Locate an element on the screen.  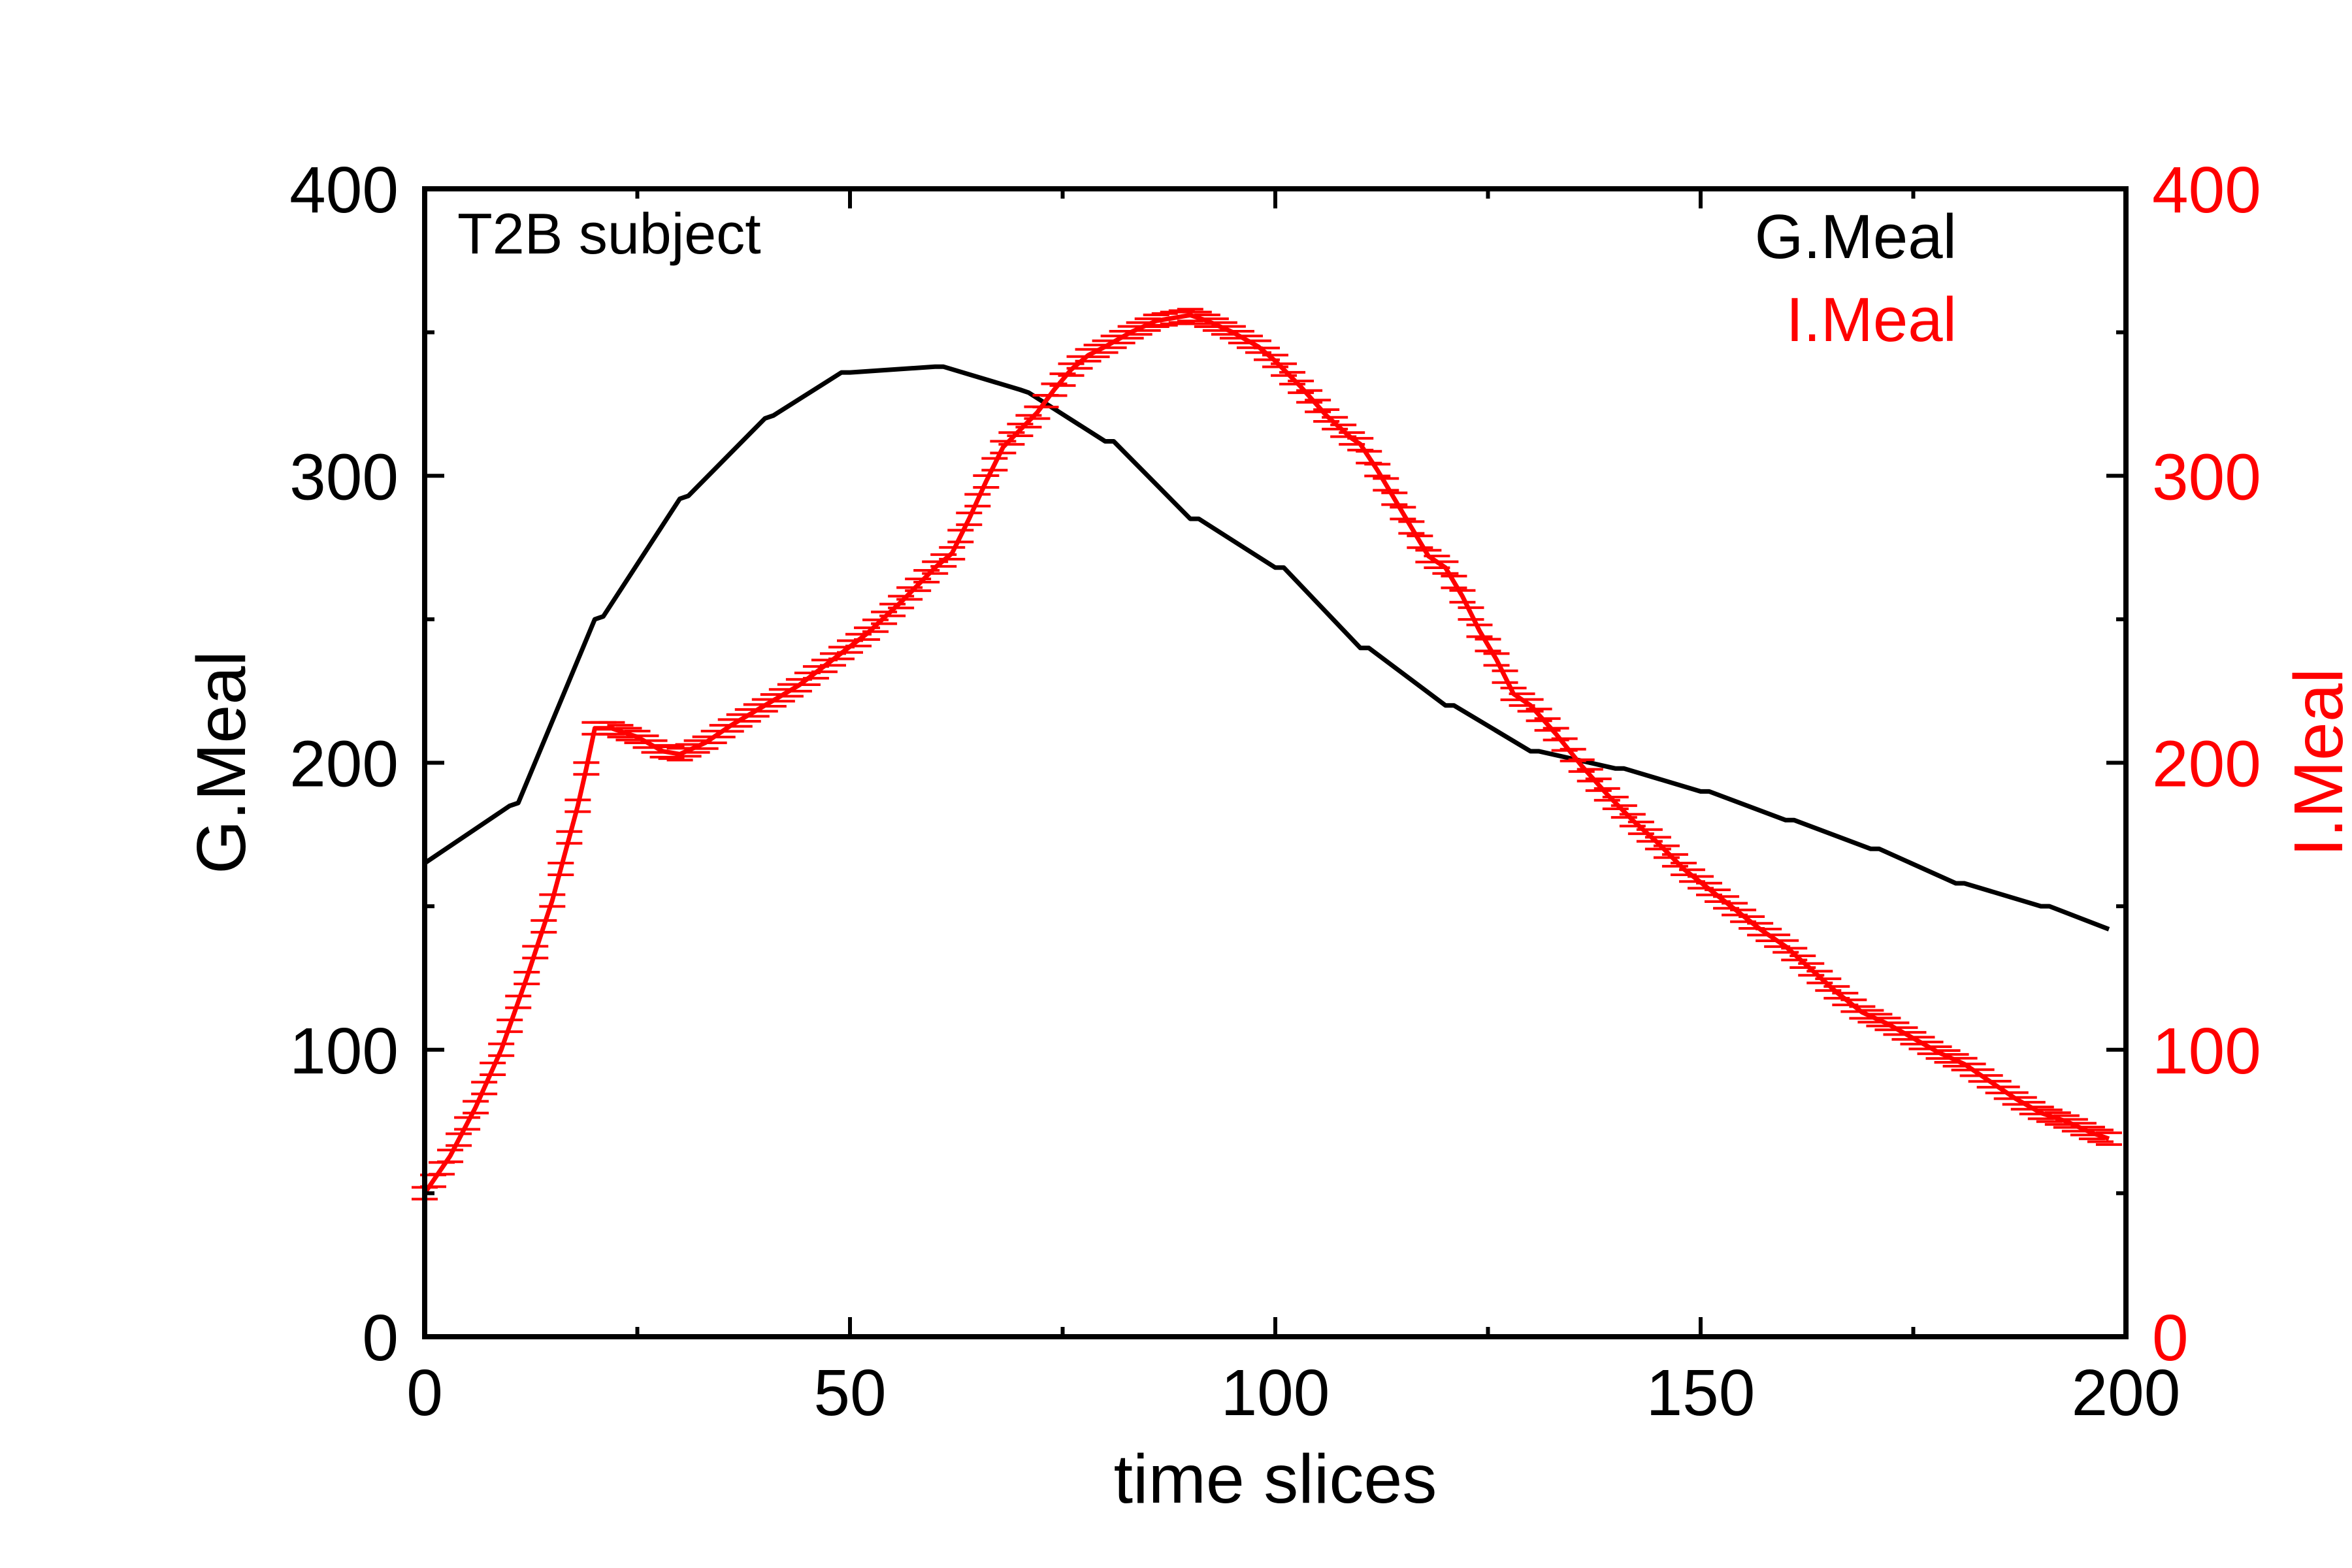
y-right-tick-label: 300 is located at coordinates (2206, 477).